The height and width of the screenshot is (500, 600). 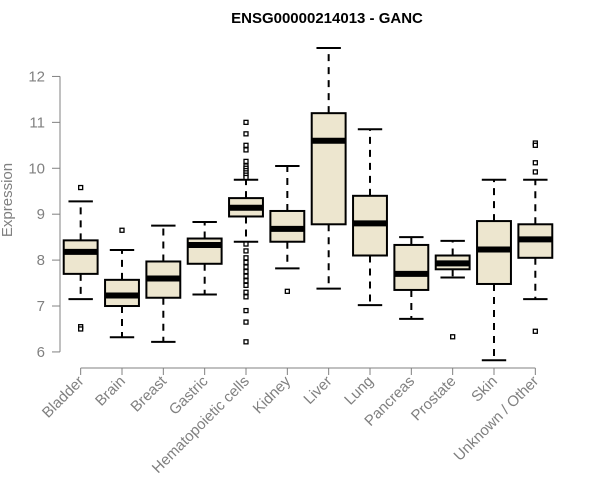 I want to click on box-hematopoietic-cells, so click(x=246, y=232).